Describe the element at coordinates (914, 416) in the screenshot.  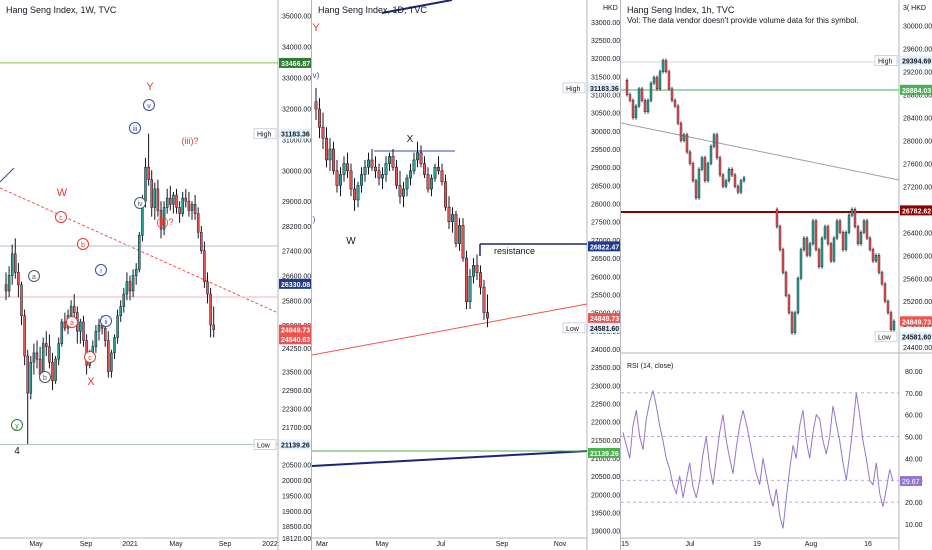
I see `rsi-tick-label: 60.00` at that location.